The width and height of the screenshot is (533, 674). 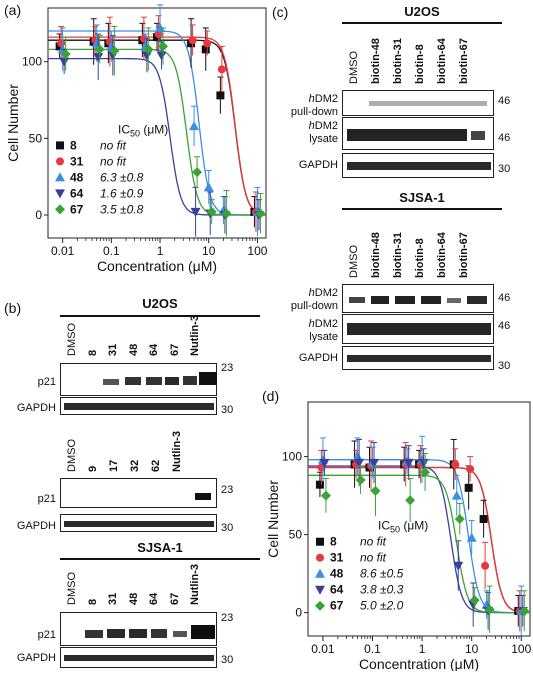 I want to click on c2-lane-0: DMSO, so click(x=354, y=261).